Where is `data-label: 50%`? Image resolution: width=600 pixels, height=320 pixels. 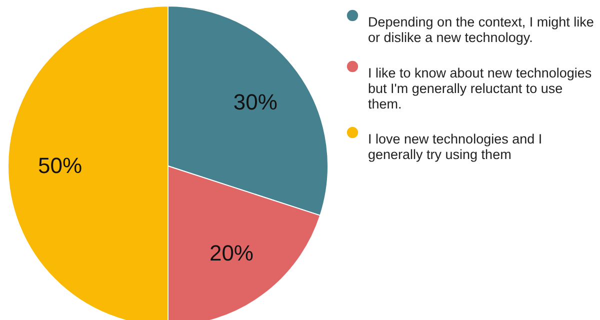 data-label: 50% is located at coordinates (60, 165).